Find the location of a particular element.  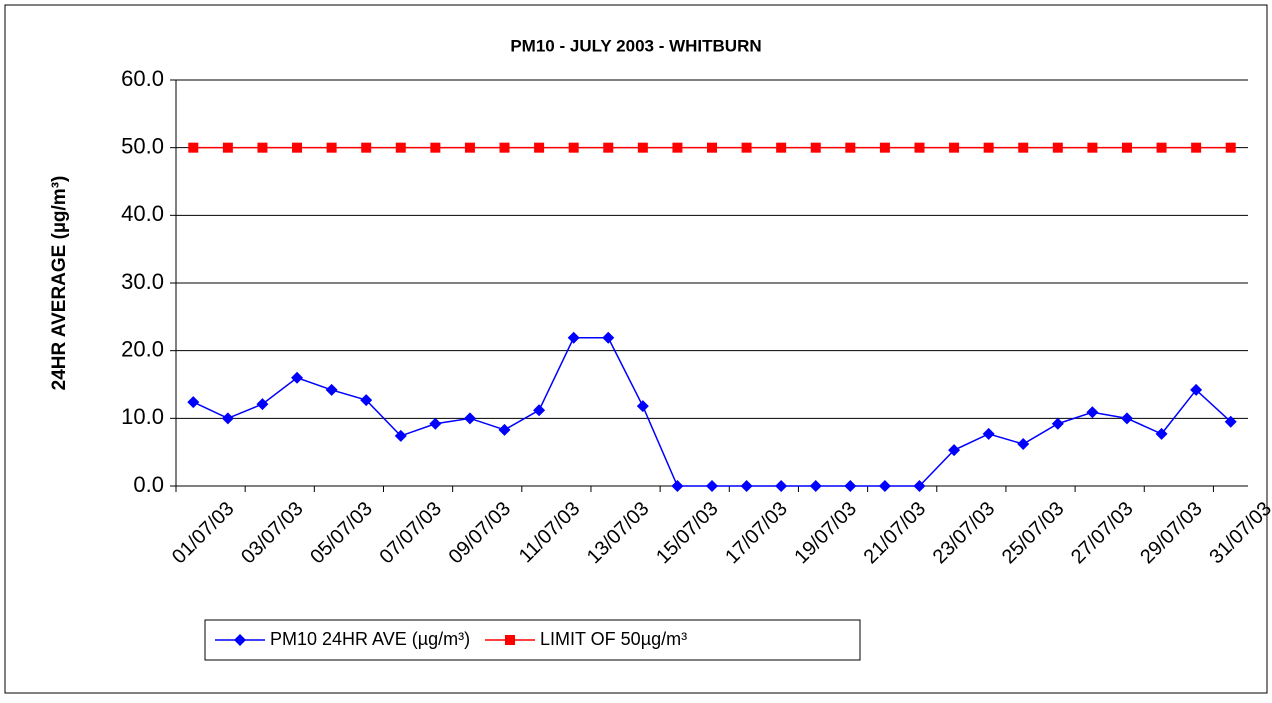

y-tick-label: 10.0 is located at coordinates (142, 416).